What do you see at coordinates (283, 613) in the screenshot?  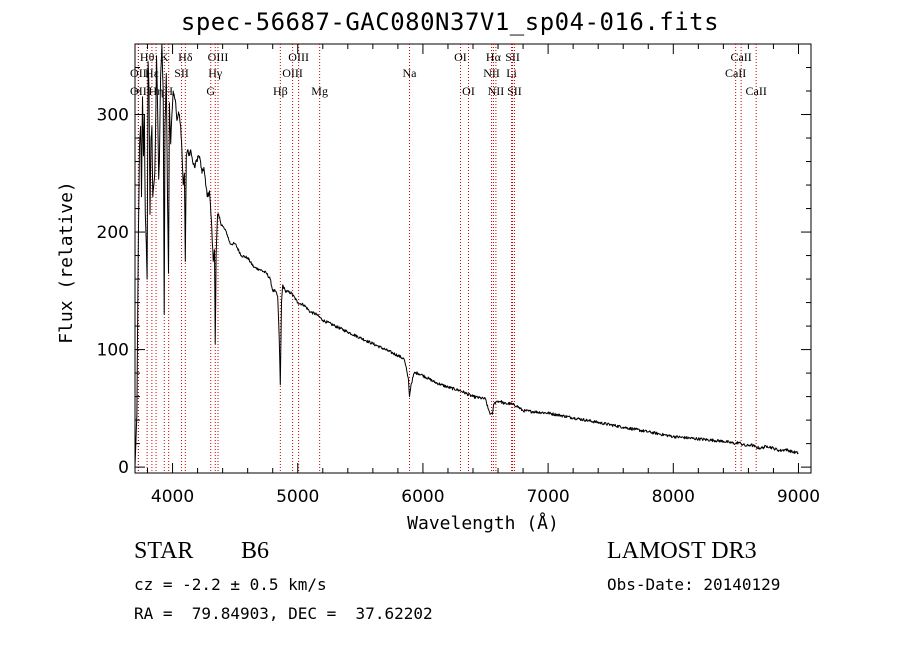 I see `coordinates: RA = 79.84903, DEC = 37.62202` at bounding box center [283, 613].